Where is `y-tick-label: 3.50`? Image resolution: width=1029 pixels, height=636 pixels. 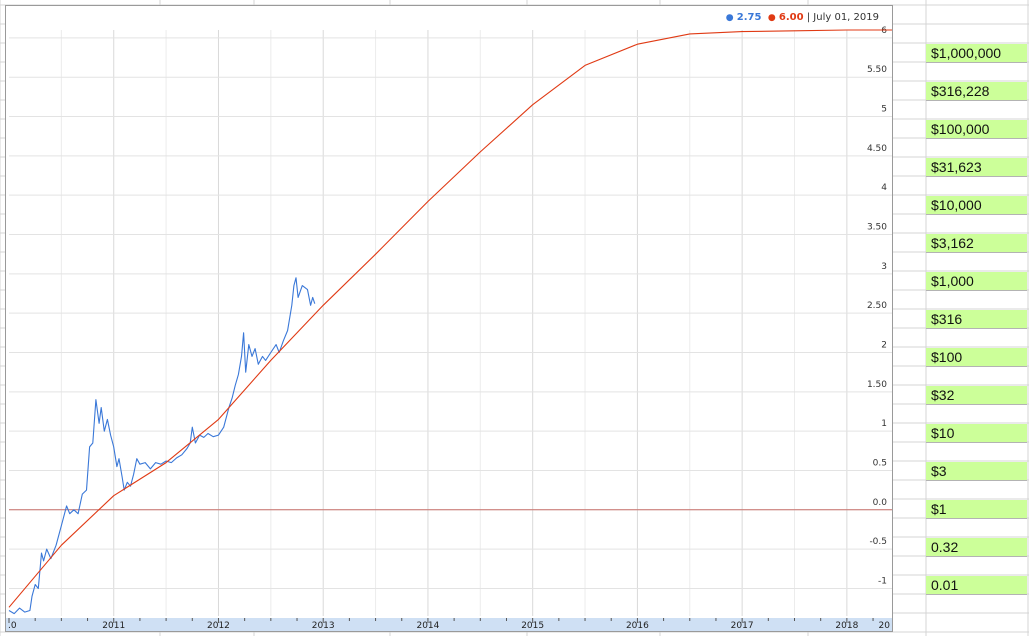
y-tick-label: 3.50 is located at coordinates (877, 228).